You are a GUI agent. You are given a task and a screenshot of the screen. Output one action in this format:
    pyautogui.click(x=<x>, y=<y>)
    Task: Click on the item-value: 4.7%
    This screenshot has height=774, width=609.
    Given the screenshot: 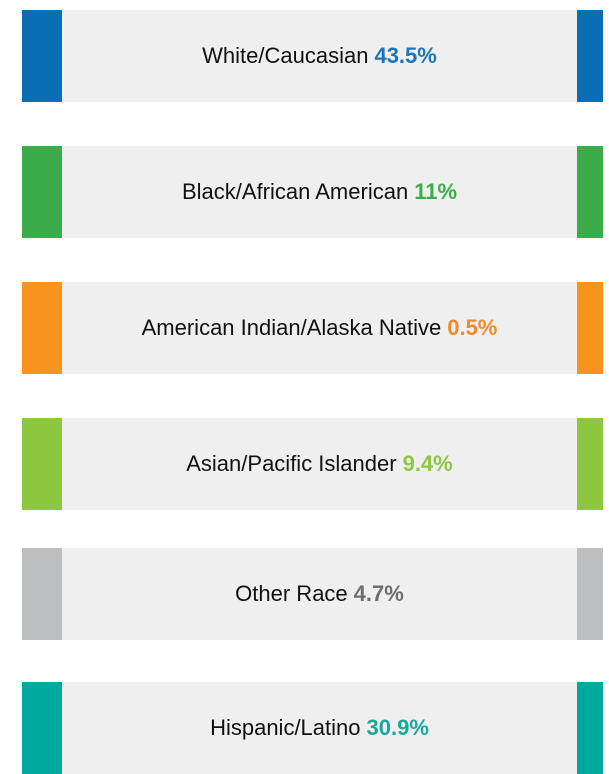 What is the action you would take?
    pyautogui.click(x=378, y=593)
    